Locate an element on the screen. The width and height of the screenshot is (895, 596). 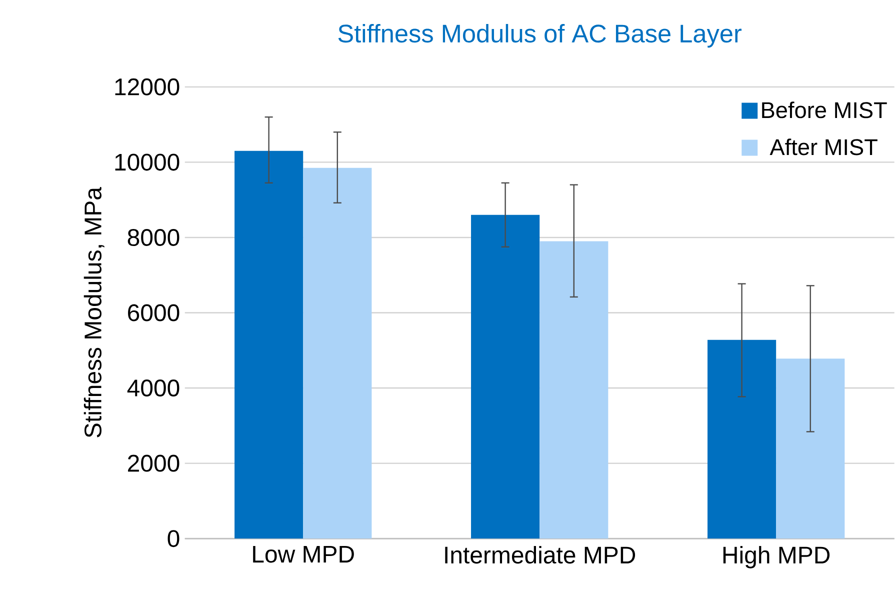
y-tick-label: 12000 is located at coordinates (147, 87).